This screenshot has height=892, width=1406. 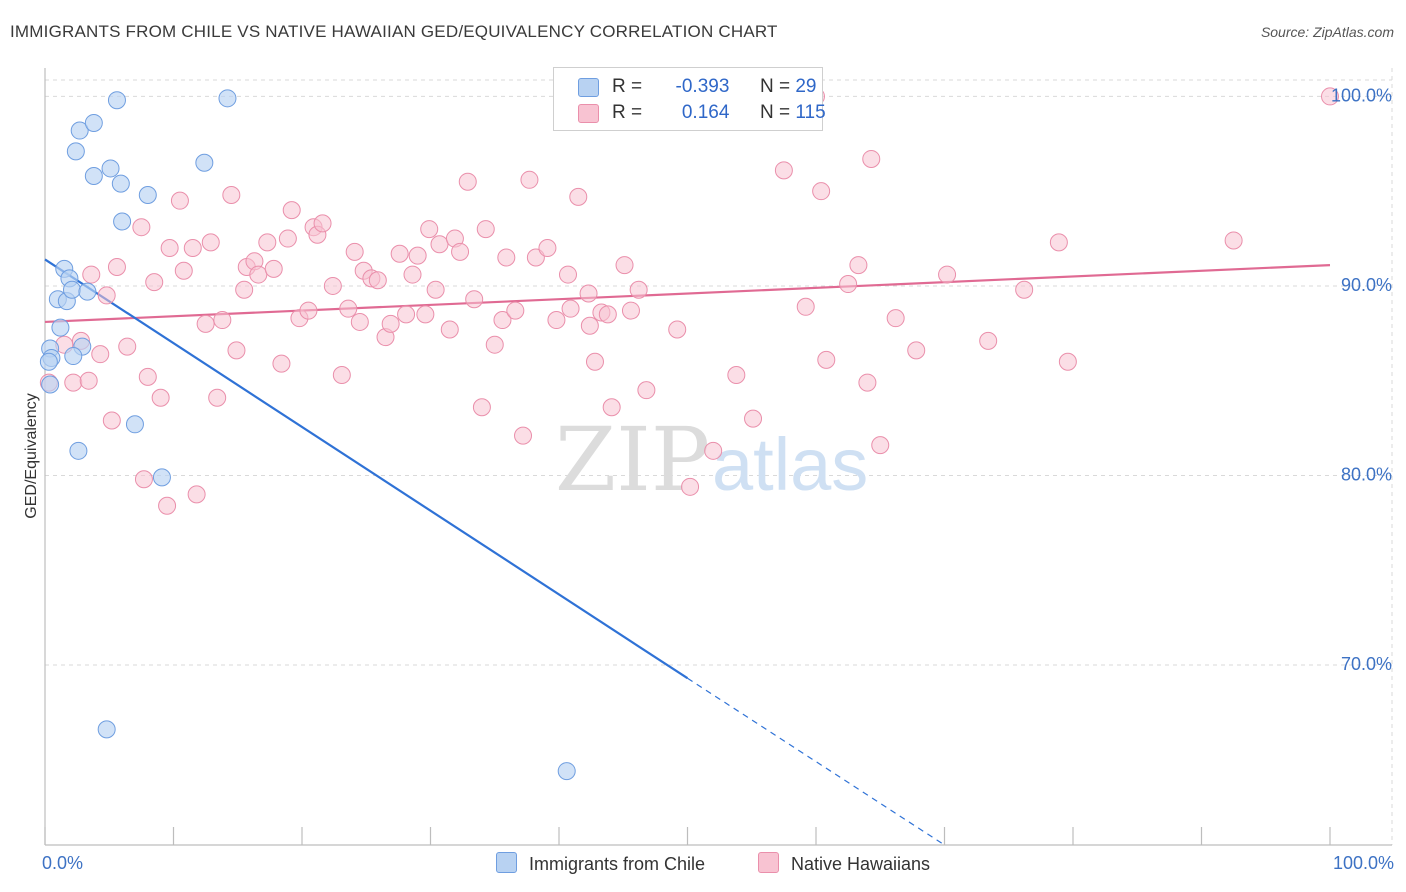 I want to click on bottom-legend-swatch-hawaiians, so click(x=768, y=862).